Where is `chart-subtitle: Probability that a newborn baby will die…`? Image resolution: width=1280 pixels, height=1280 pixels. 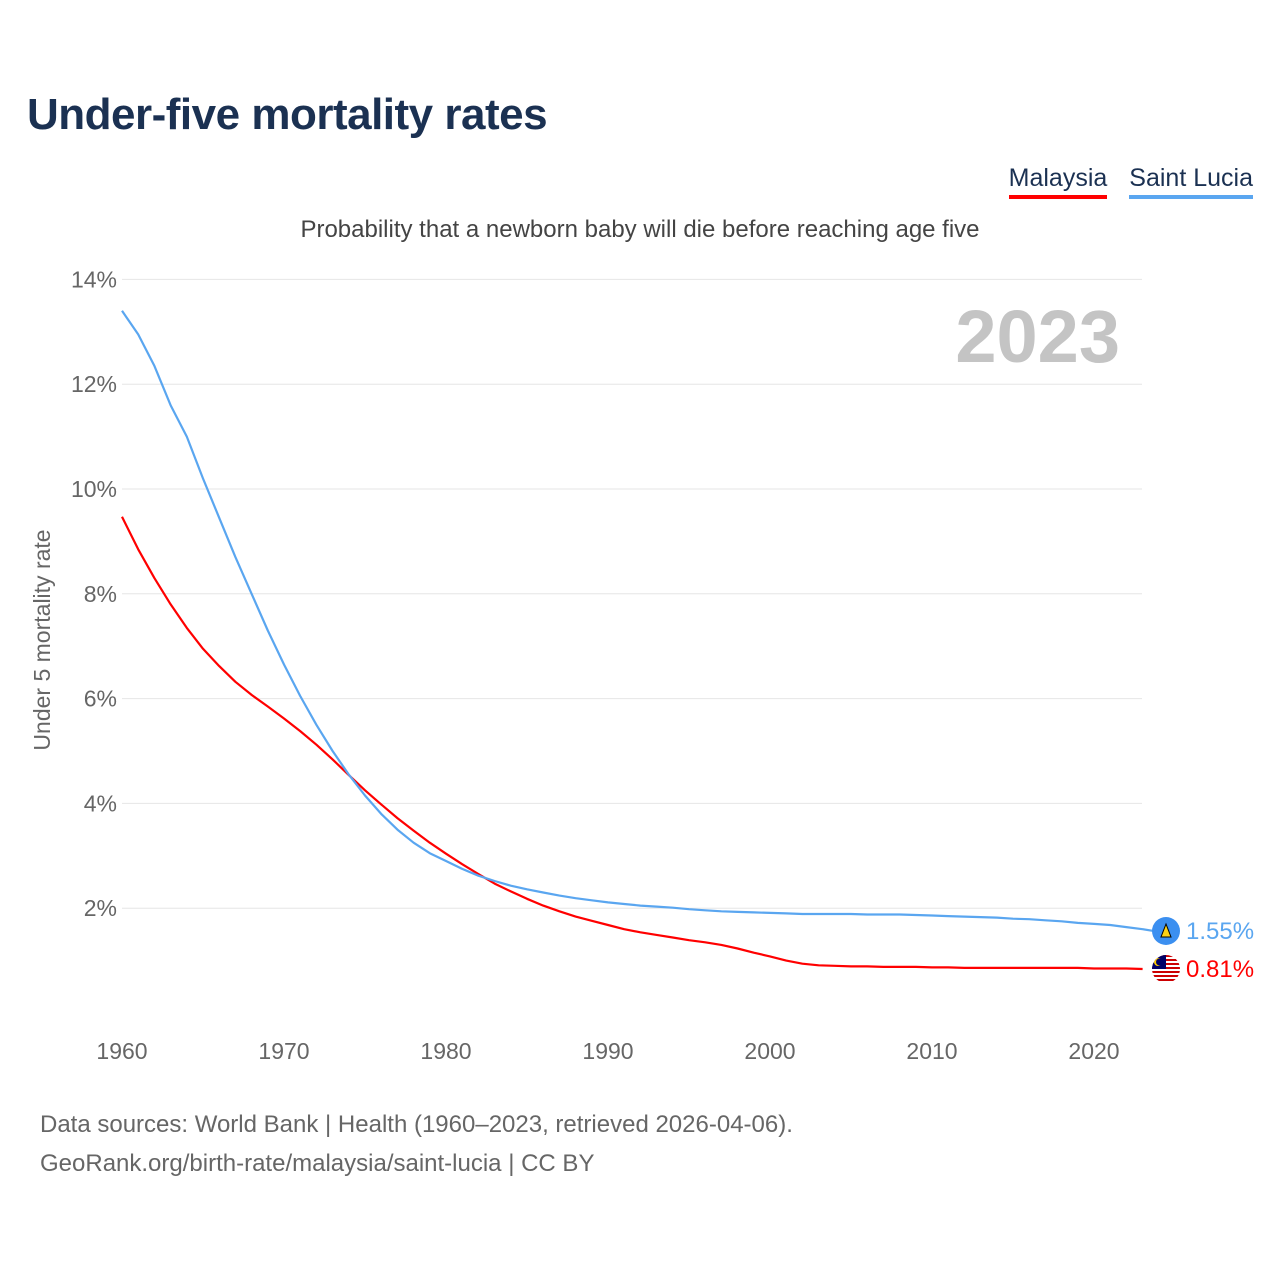 chart-subtitle: Probability that a newborn baby will die… is located at coordinates (640, 229).